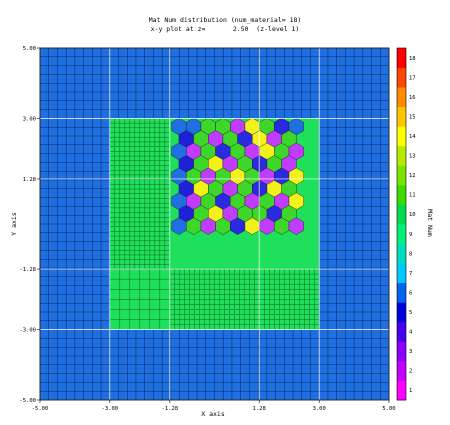  What do you see at coordinates (110, 409) in the screenshot?
I see `x-tick-label: -3.00` at bounding box center [110, 409].